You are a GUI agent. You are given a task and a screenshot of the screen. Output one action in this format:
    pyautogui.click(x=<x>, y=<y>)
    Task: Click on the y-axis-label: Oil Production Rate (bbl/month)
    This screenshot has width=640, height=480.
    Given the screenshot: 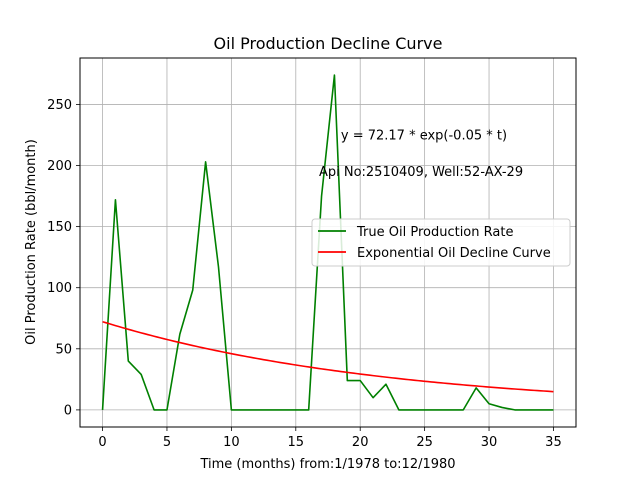 What is the action you would take?
    pyautogui.click(x=31, y=242)
    